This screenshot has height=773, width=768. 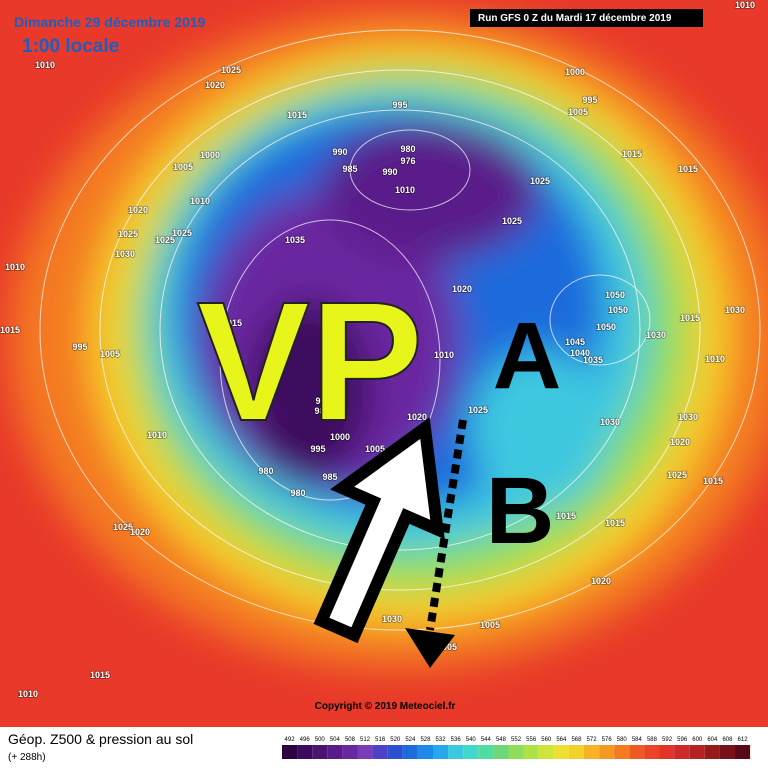 I want to click on scale-label: 604, so click(x=712, y=740).